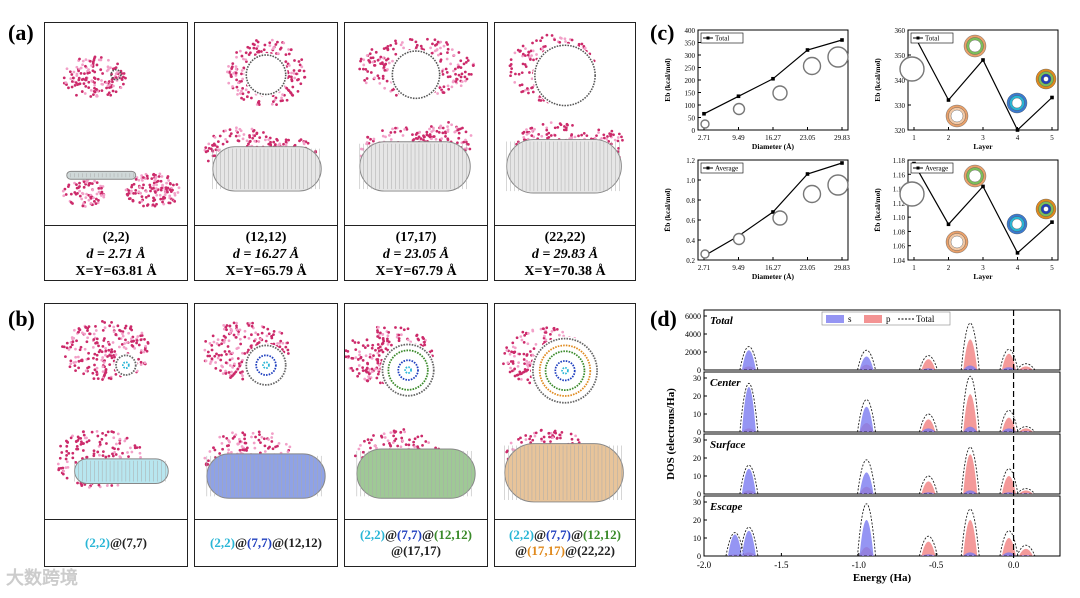  I want to click on y-tick-label: 320, so click(900, 131).